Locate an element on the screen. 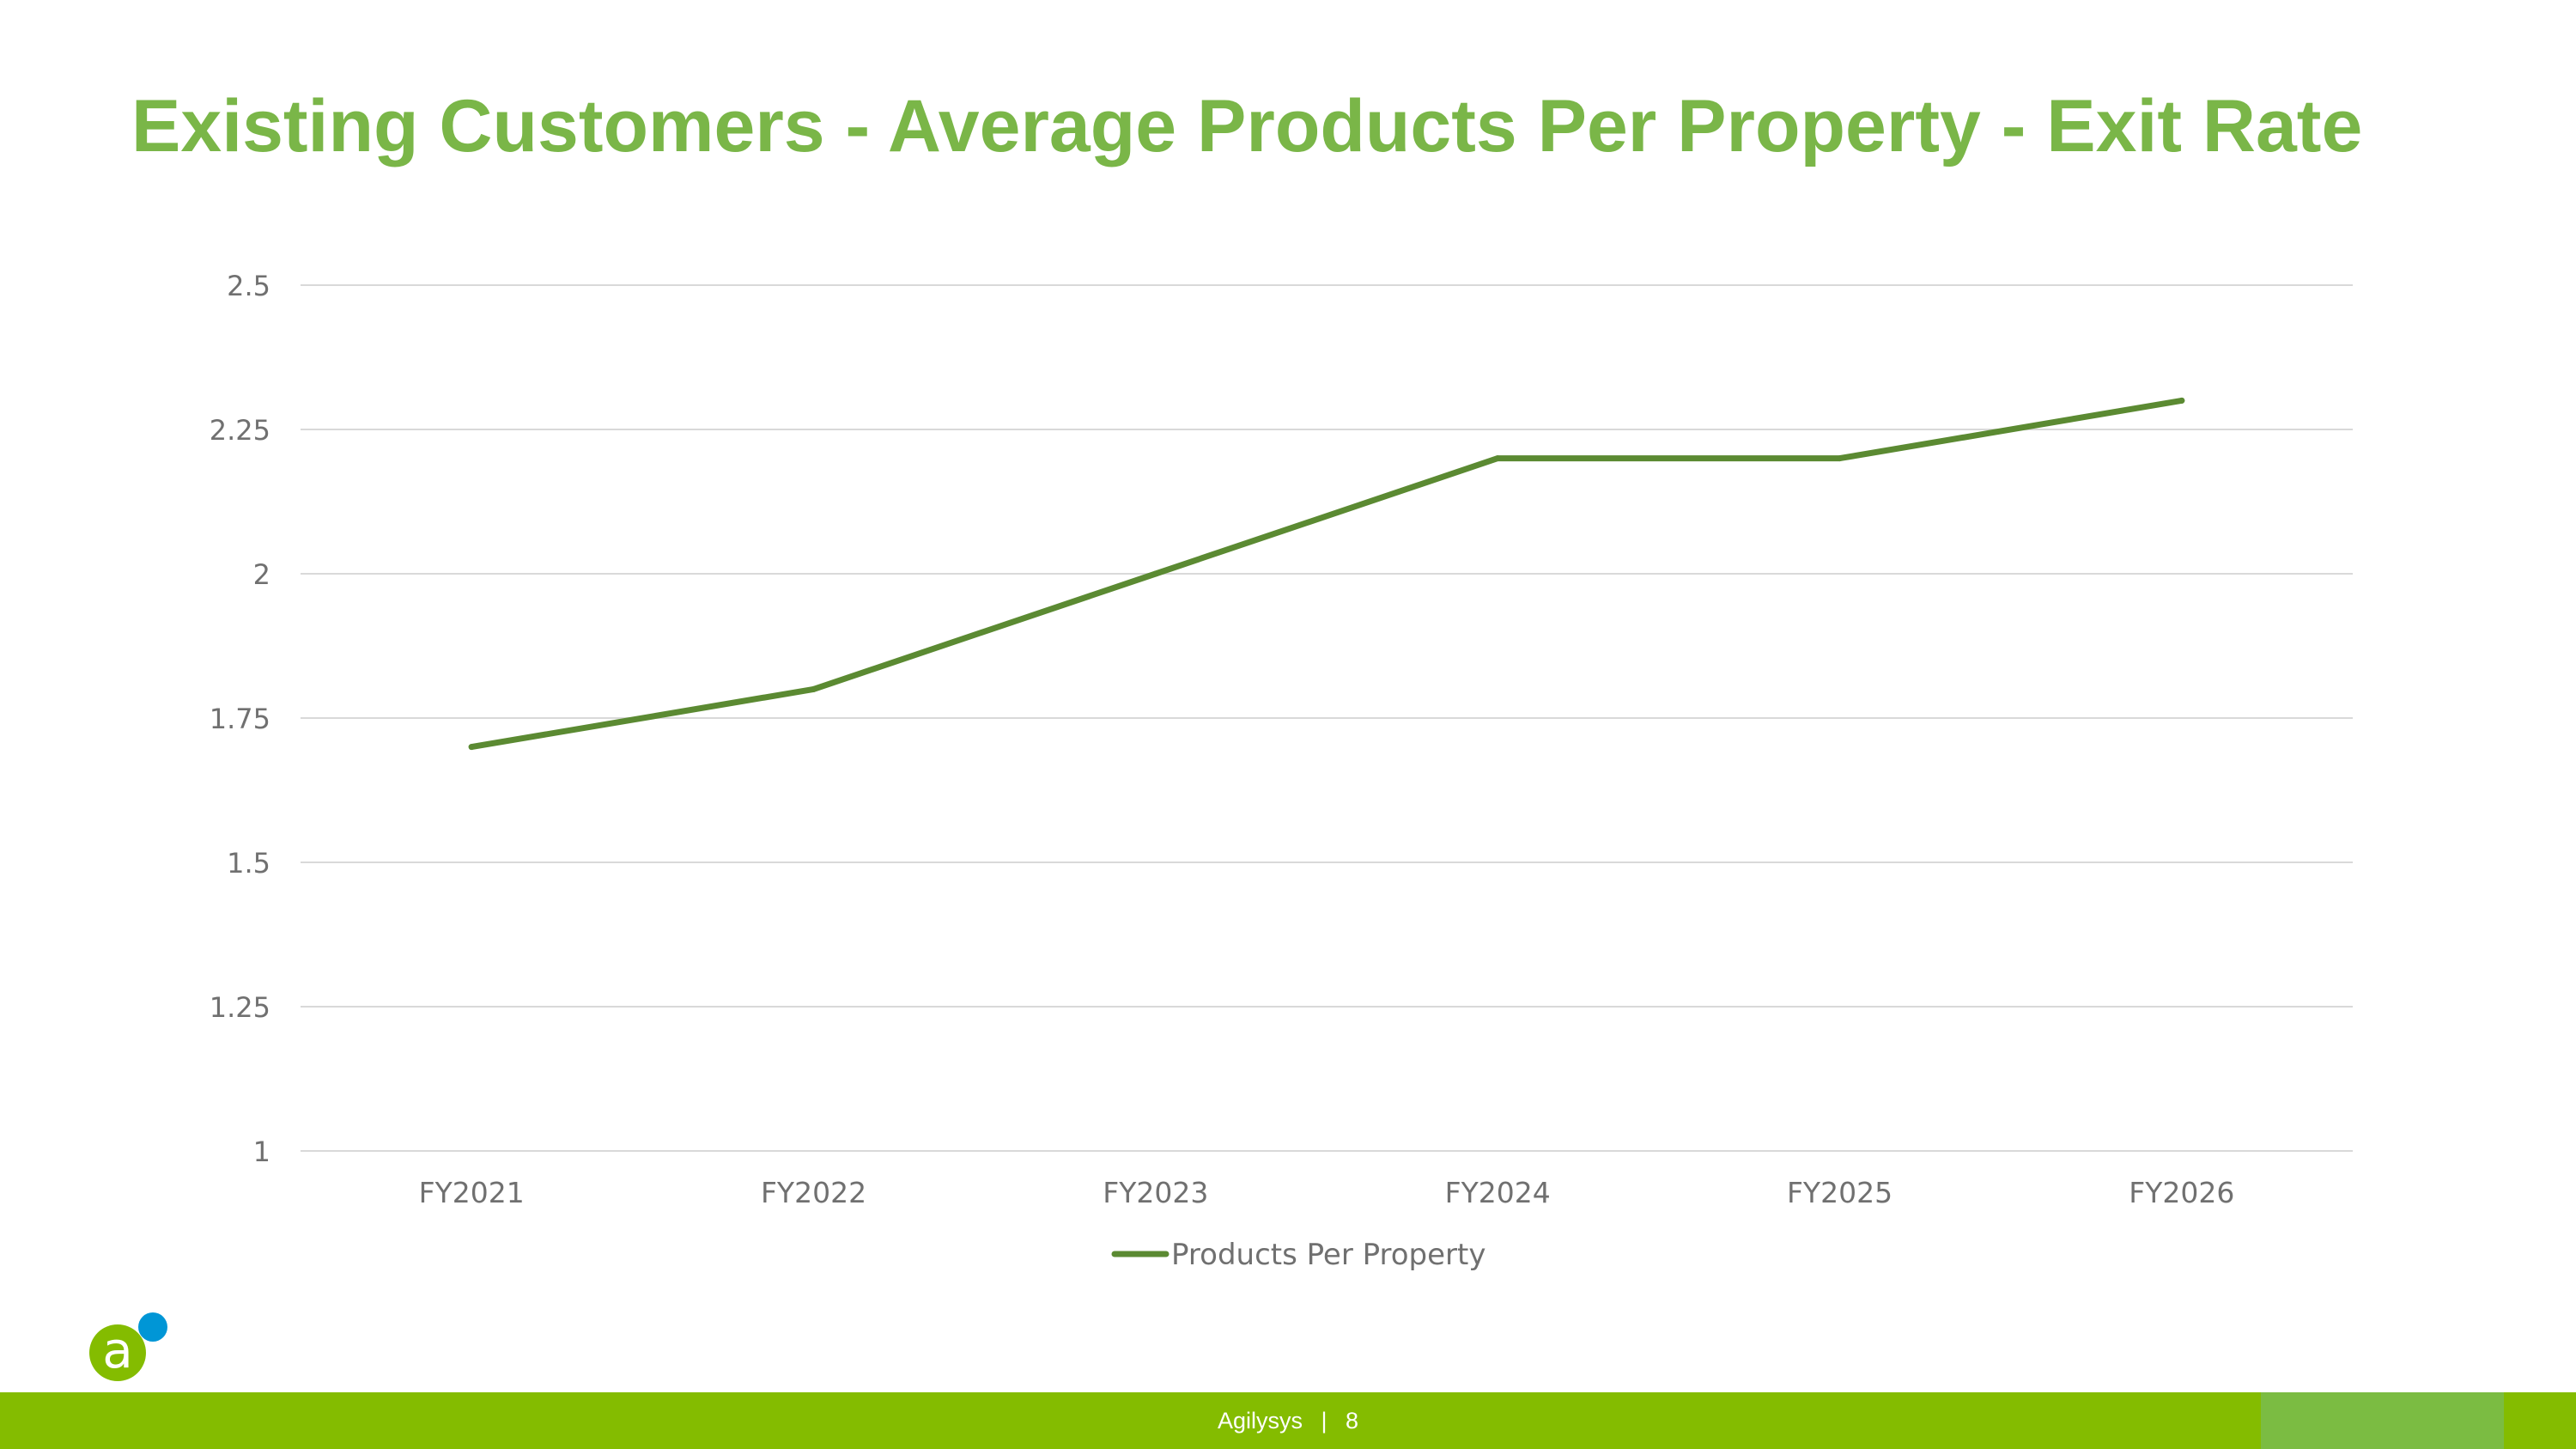  footer-accent-block is located at coordinates (2383, 1420).